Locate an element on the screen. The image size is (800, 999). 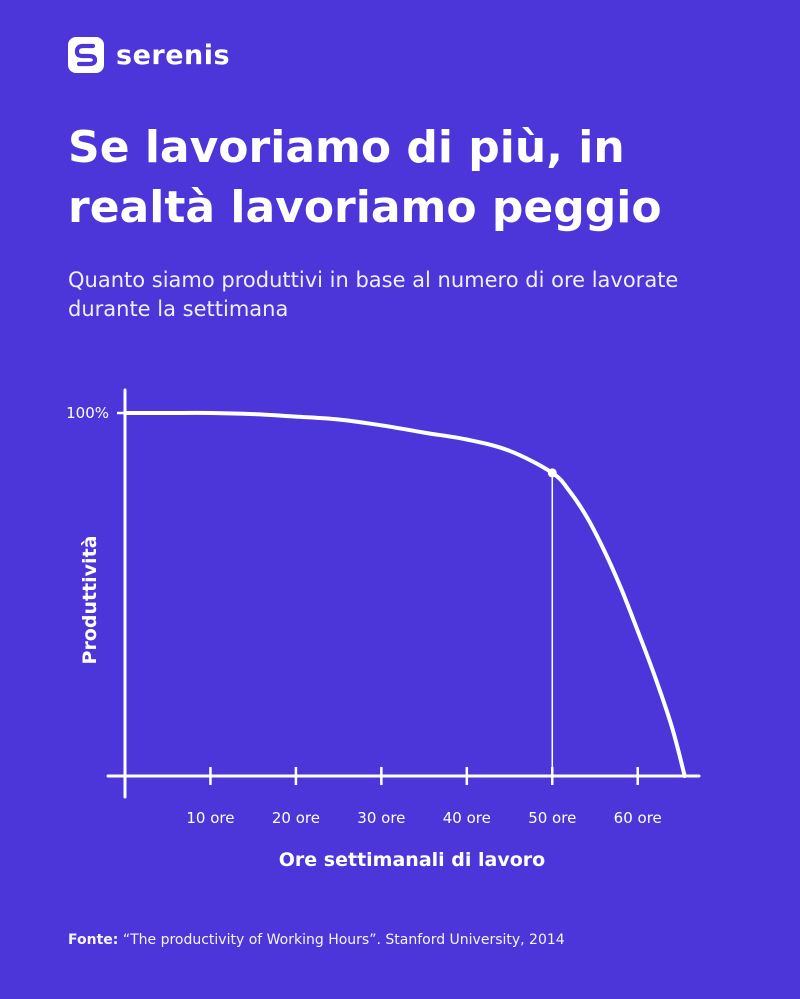
brand-name: serenis is located at coordinates (173, 55).